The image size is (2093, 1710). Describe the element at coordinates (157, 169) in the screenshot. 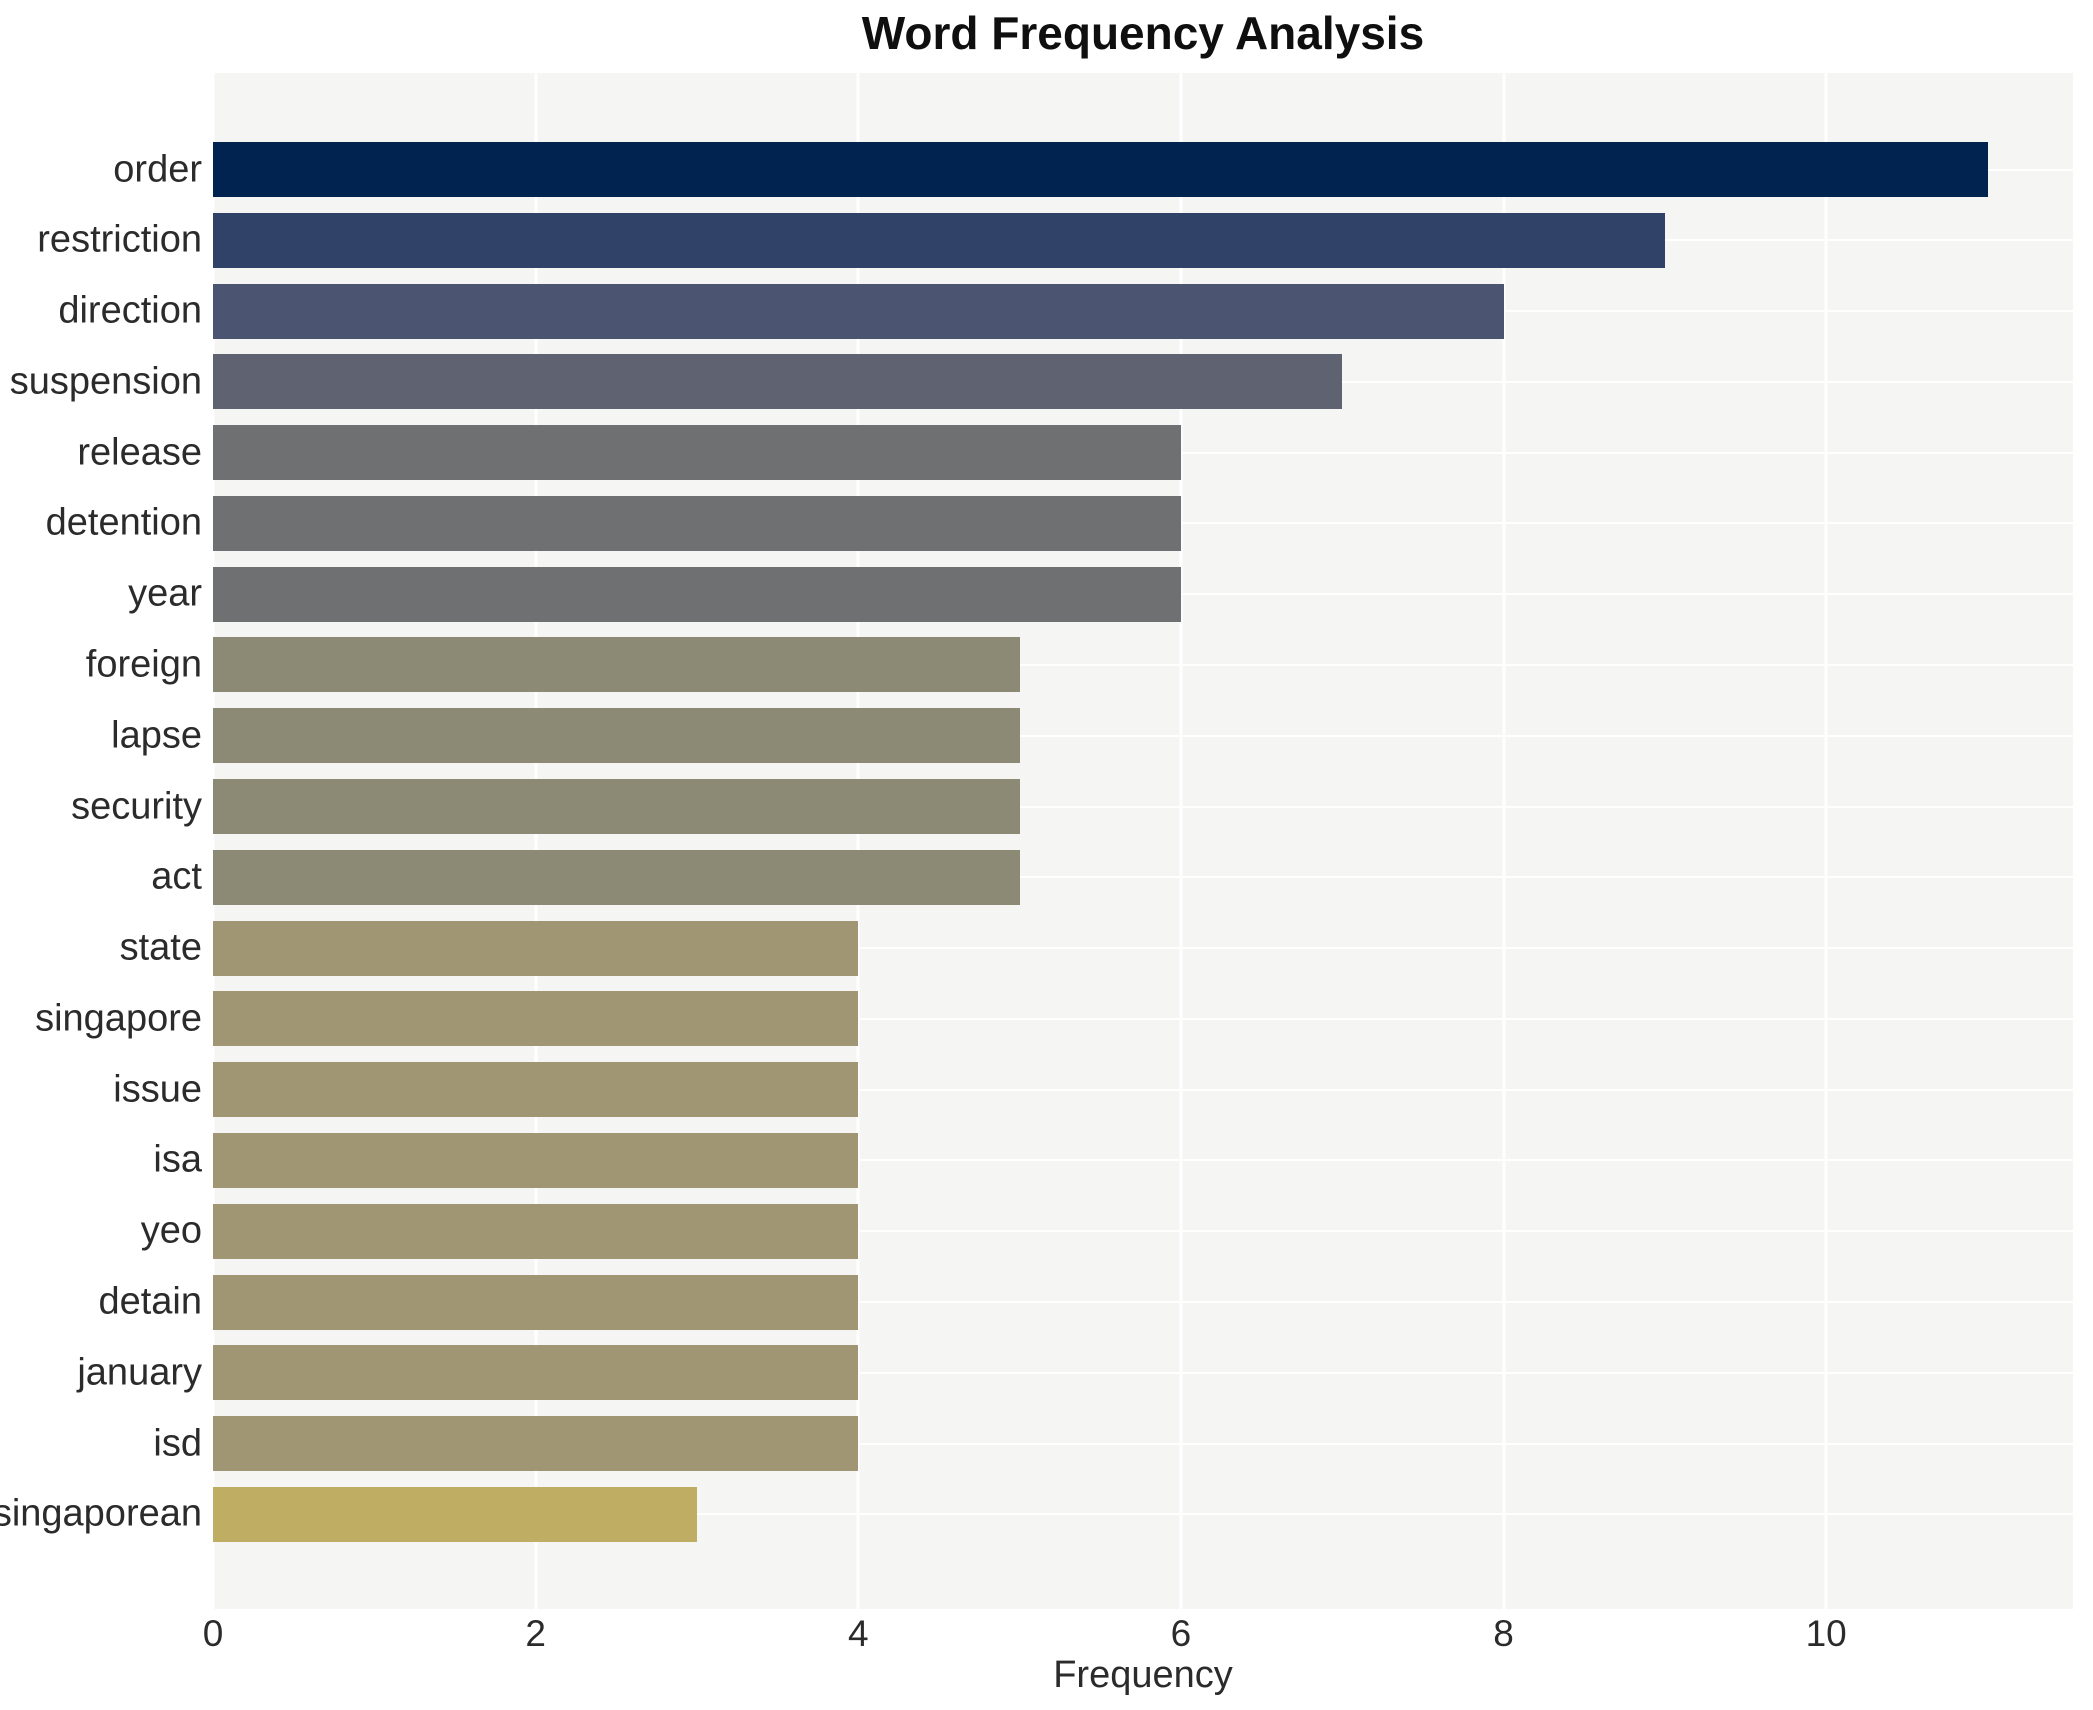

I see `y-tick-label: order` at that location.